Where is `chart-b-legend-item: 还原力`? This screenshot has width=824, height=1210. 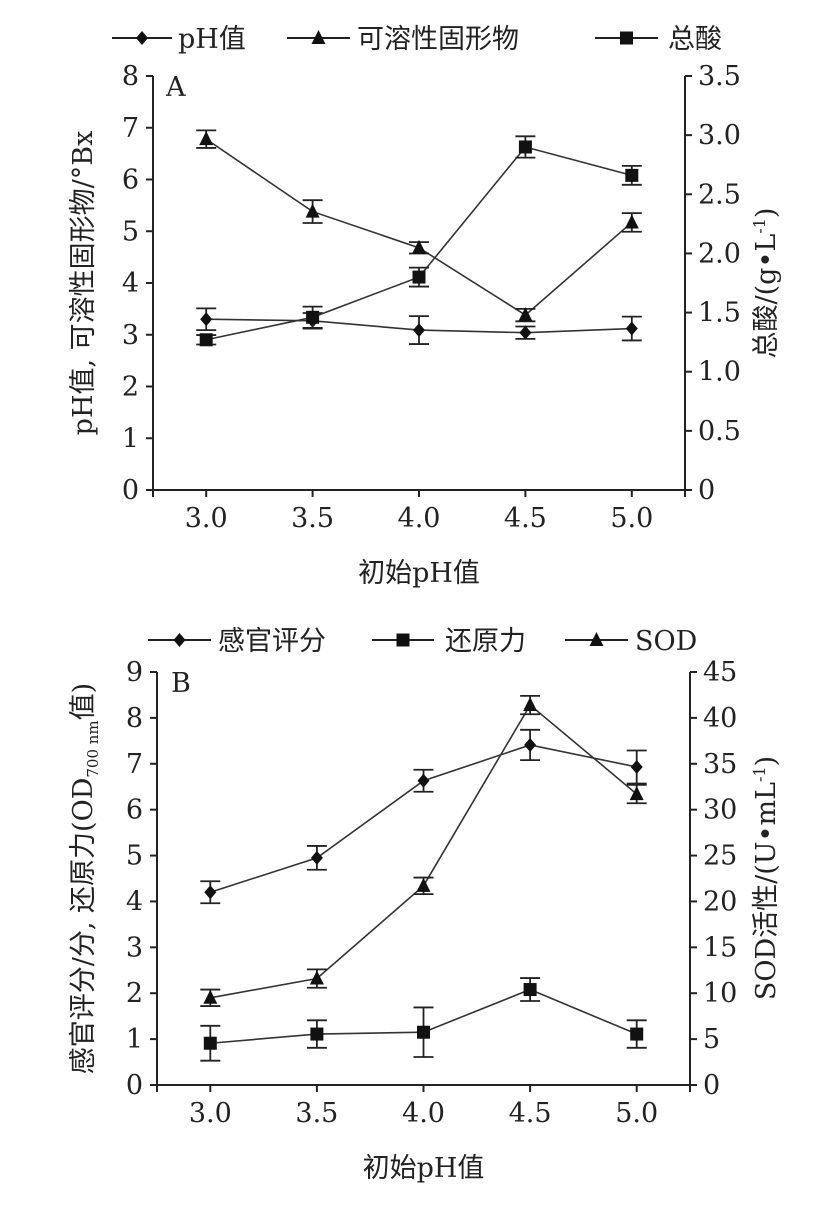
chart-b-legend-item: 还原力 is located at coordinates (449, 641).